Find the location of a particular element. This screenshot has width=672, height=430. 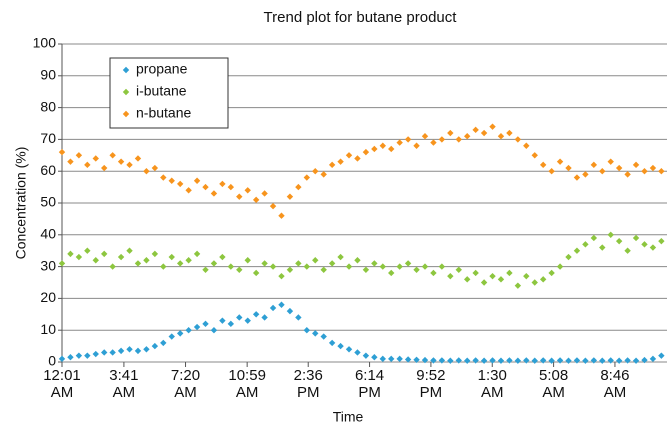

x-tick-label: 5:08 AM is located at coordinates (553, 384).